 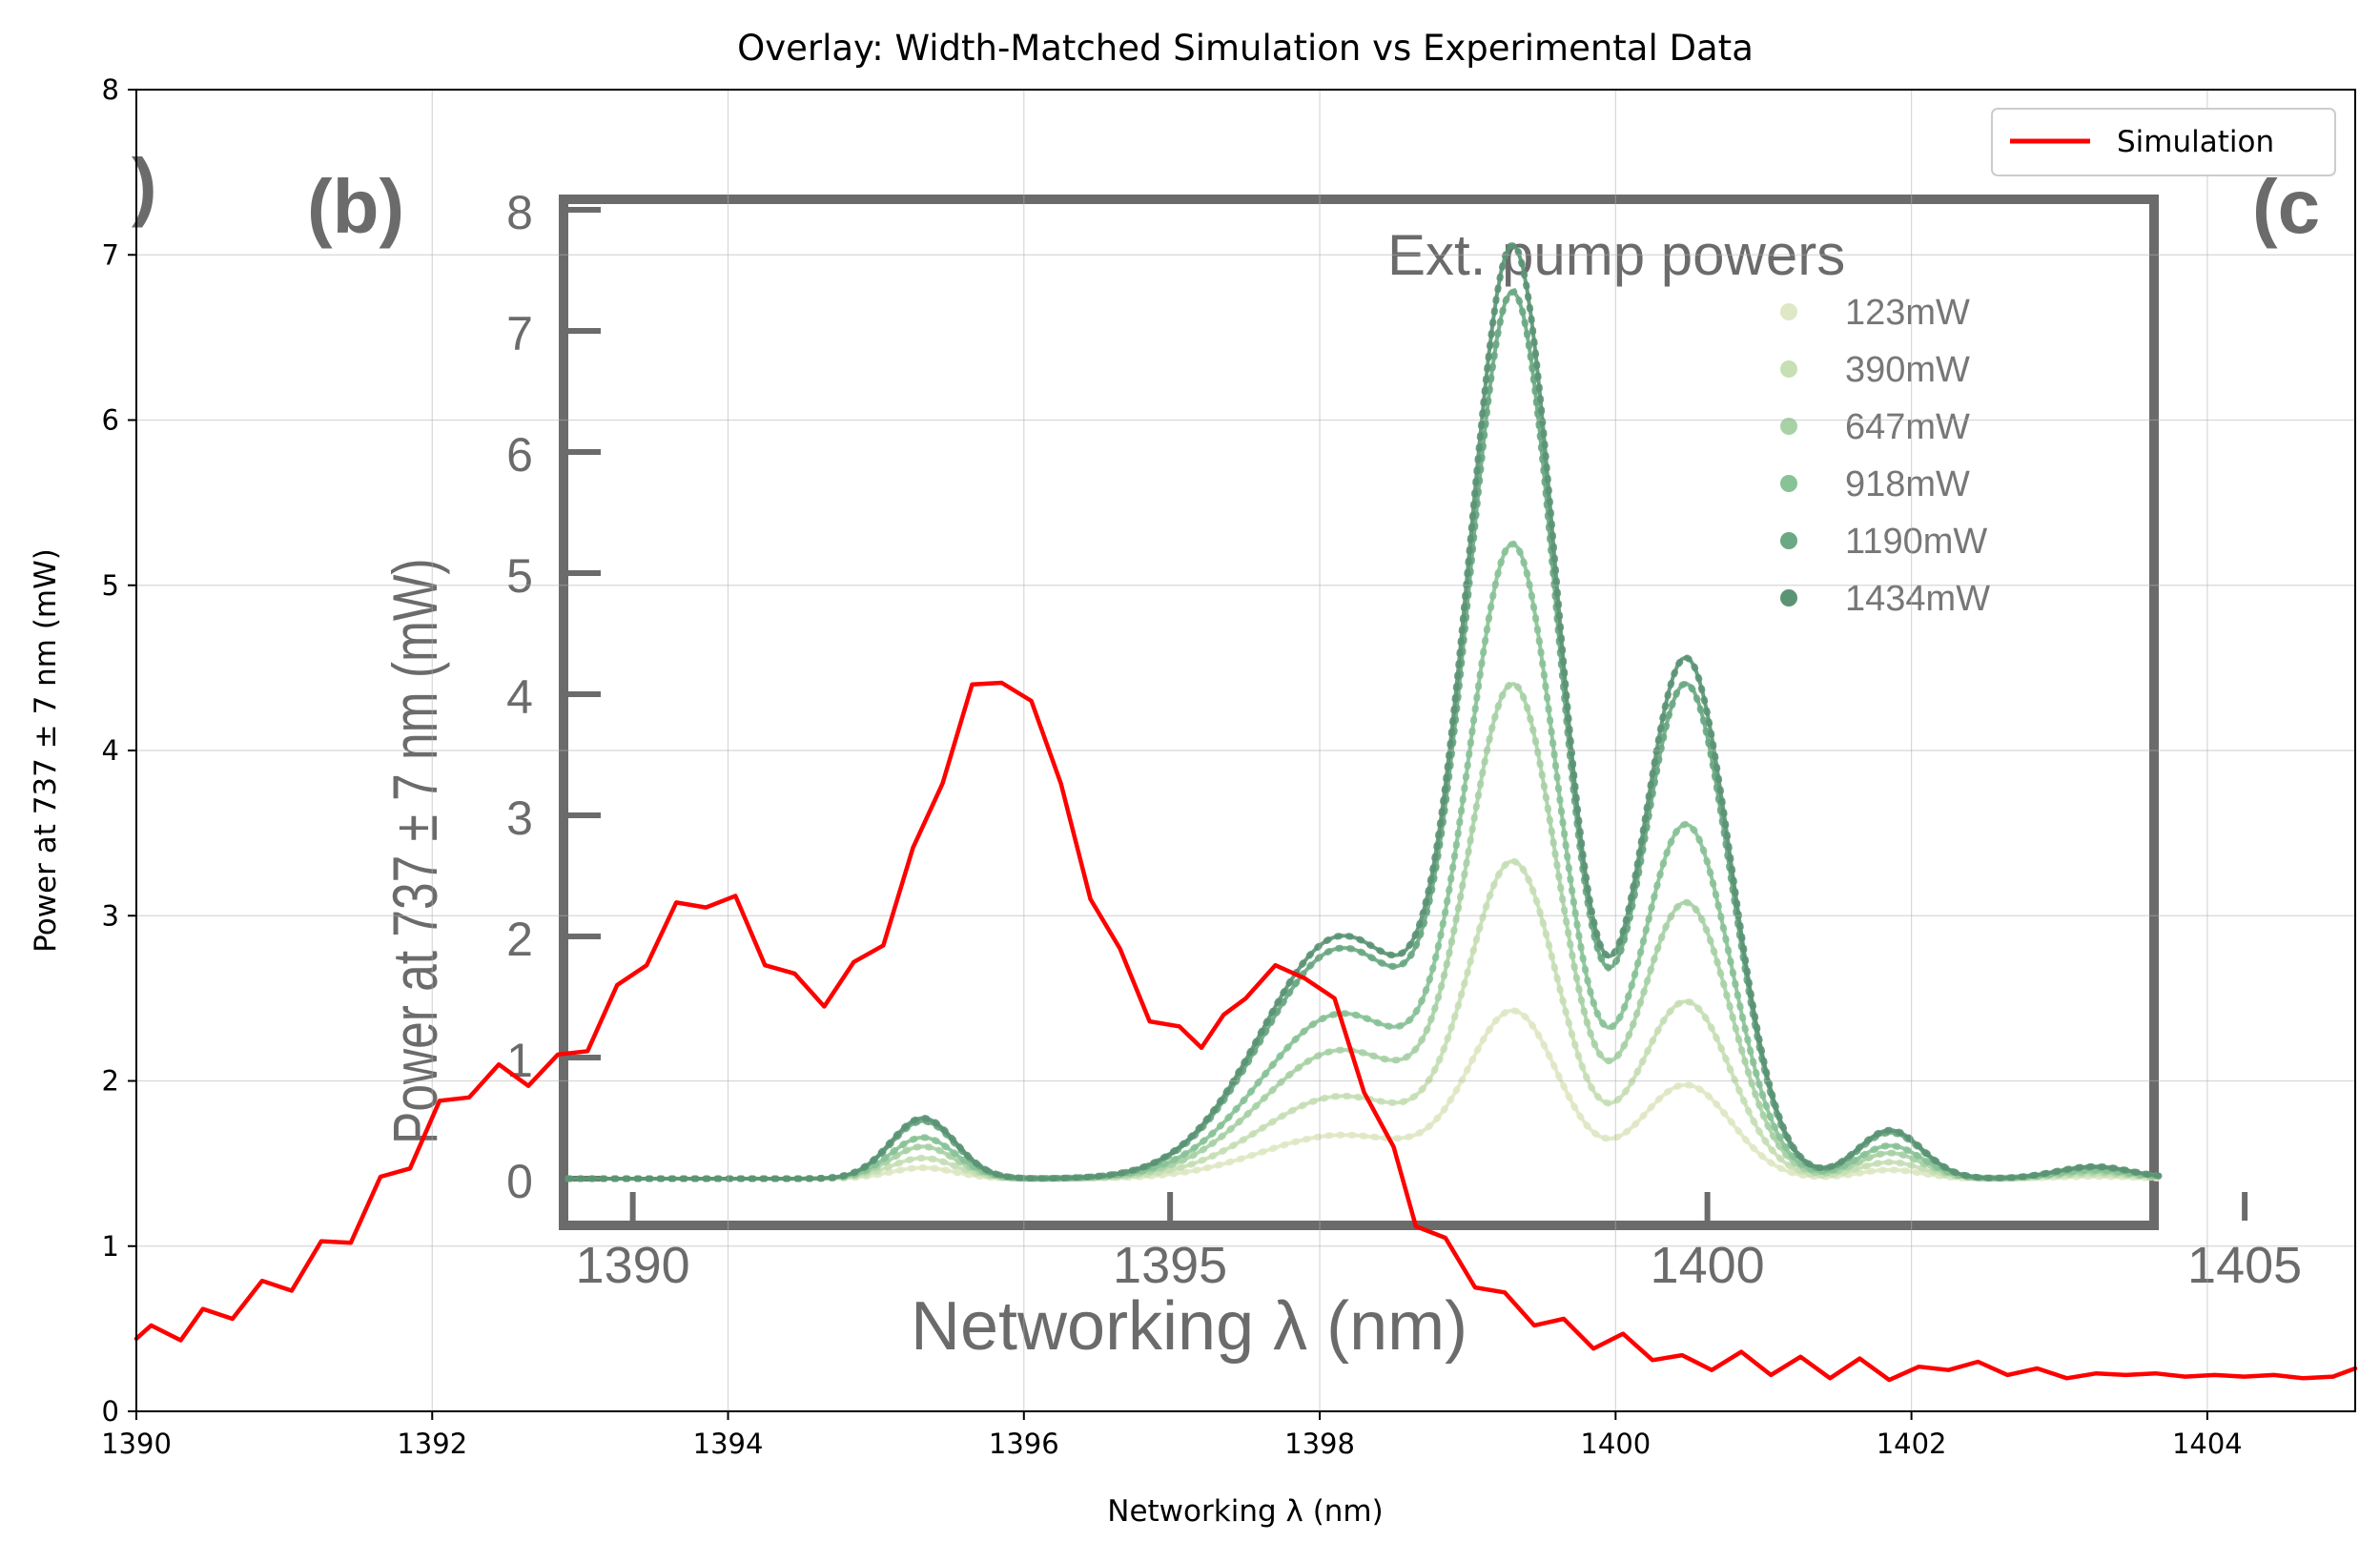 What do you see at coordinates (519, 333) in the screenshot?
I see `inset-y-tick-label: 7` at bounding box center [519, 333].